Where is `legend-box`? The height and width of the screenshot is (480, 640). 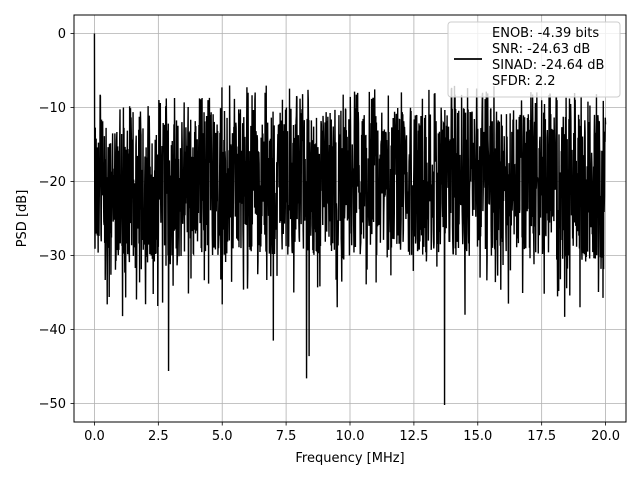 legend-box is located at coordinates (534, 59).